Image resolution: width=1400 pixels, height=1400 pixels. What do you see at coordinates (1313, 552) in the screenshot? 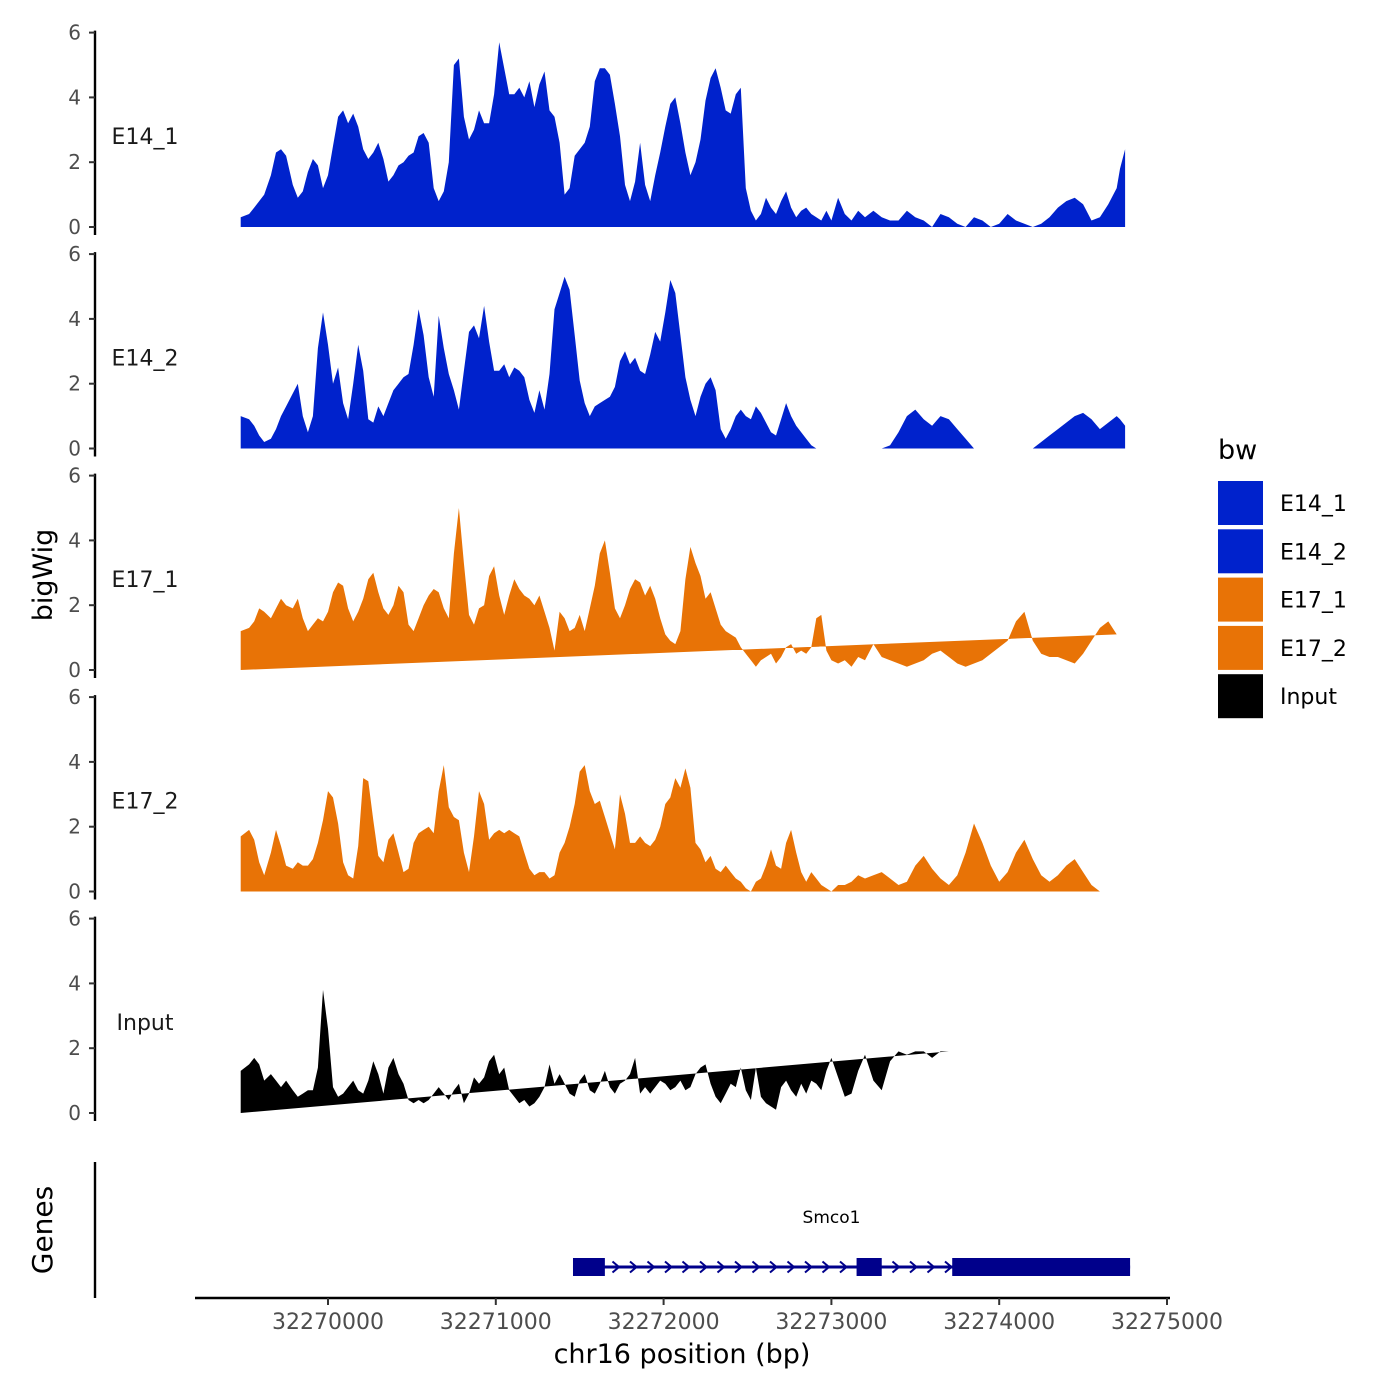
I see `legend-label: E14_2` at bounding box center [1313, 552].